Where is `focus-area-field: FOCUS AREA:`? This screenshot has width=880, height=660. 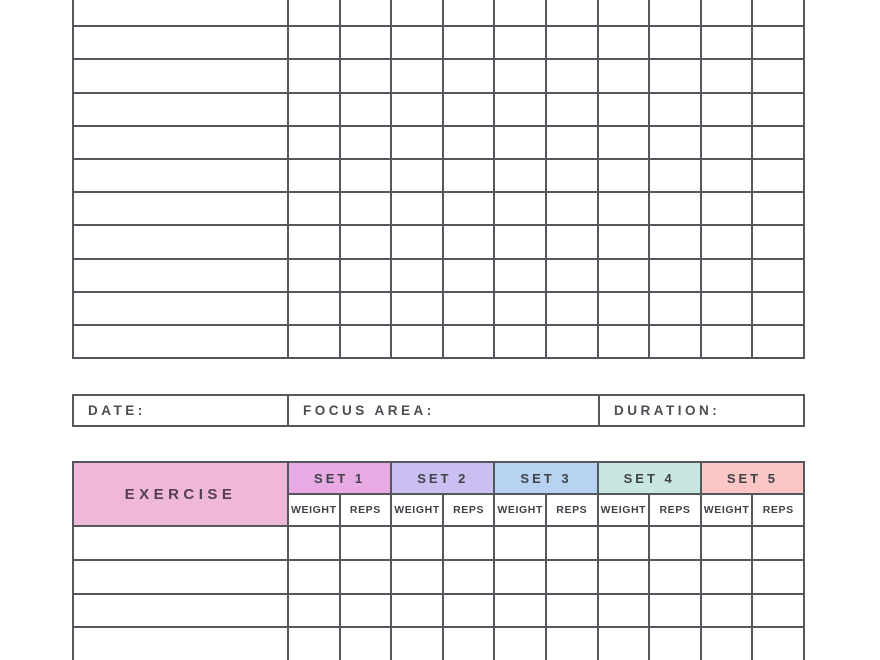 focus-area-field: FOCUS AREA: is located at coordinates (443, 410).